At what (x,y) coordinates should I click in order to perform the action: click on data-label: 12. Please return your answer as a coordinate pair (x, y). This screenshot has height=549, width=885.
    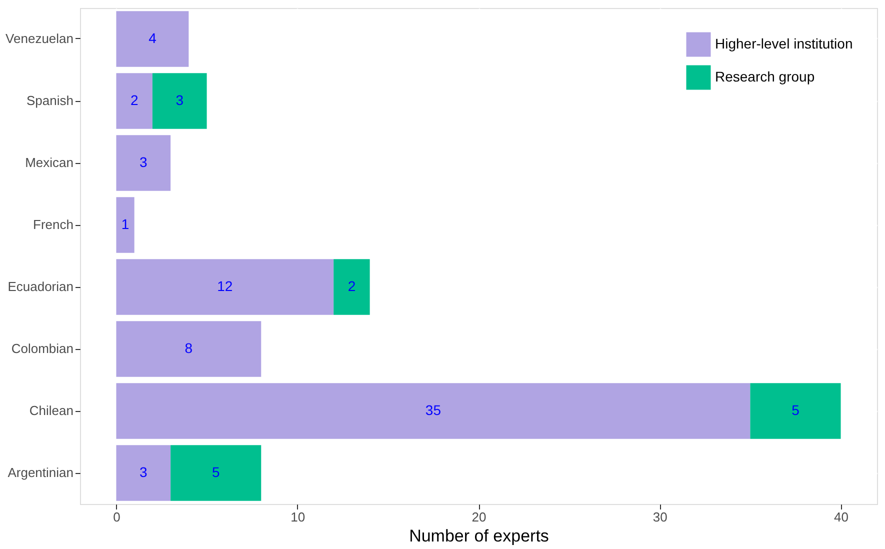
    Looking at the image, I should click on (225, 286).